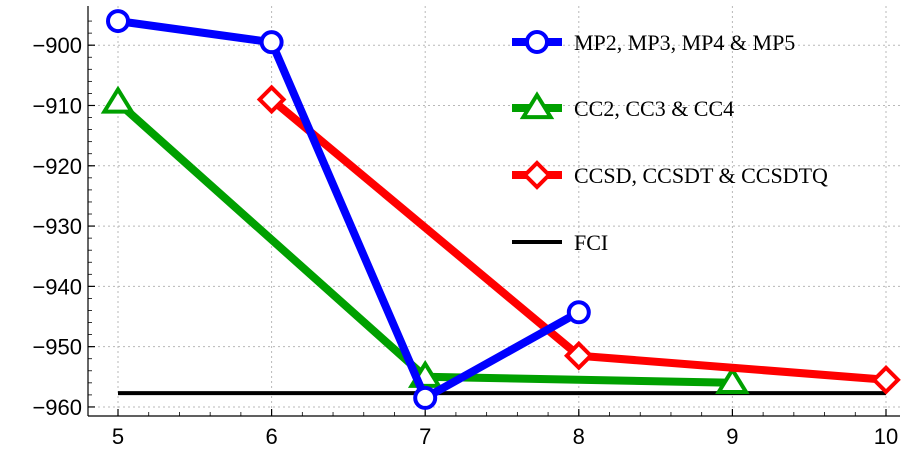 Image resolution: width=905 pixels, height=452 pixels. I want to click on y-tick-label-1: −910, so click(57, 105).